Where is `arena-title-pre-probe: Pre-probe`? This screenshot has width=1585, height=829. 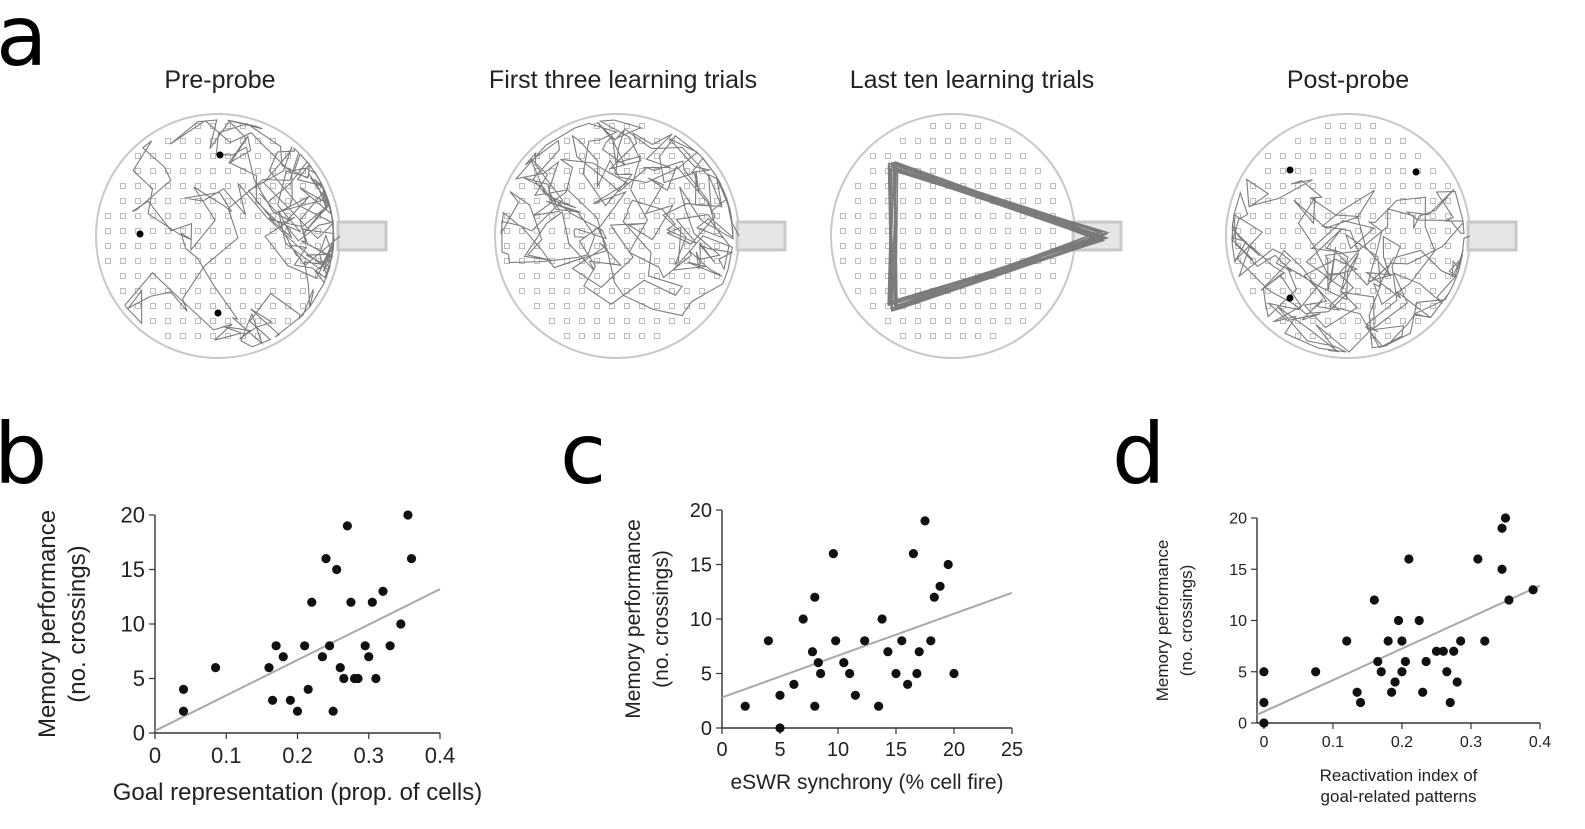 arena-title-pre-probe: Pre-probe is located at coordinates (220, 80).